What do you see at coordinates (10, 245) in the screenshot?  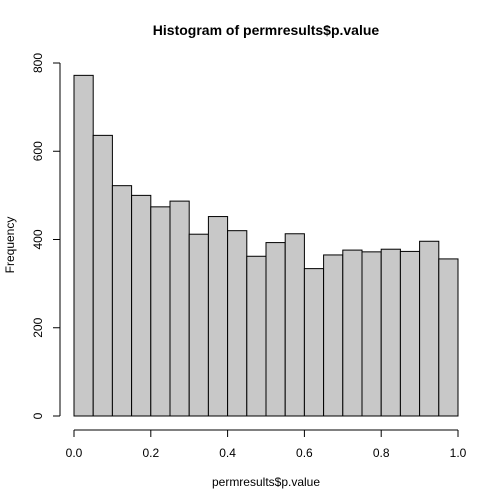 I see `y-axis-label: Frequency` at bounding box center [10, 245].